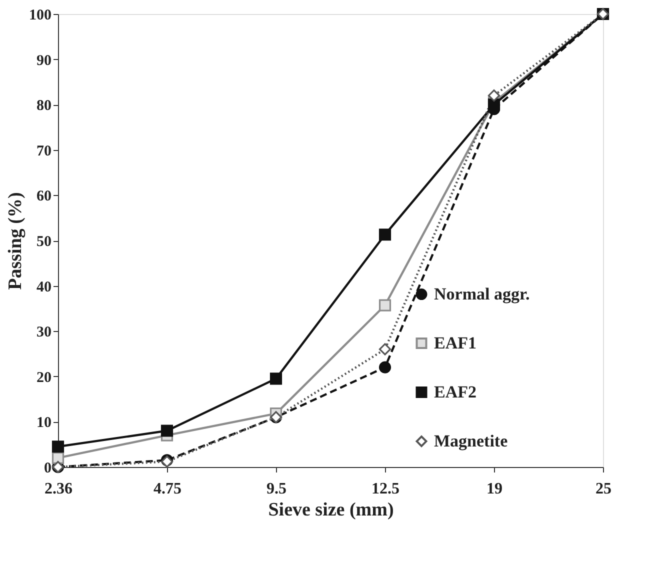 Image resolution: width=645 pixels, height=563 pixels. I want to click on x-tick-label: 9.5, so click(276, 489).